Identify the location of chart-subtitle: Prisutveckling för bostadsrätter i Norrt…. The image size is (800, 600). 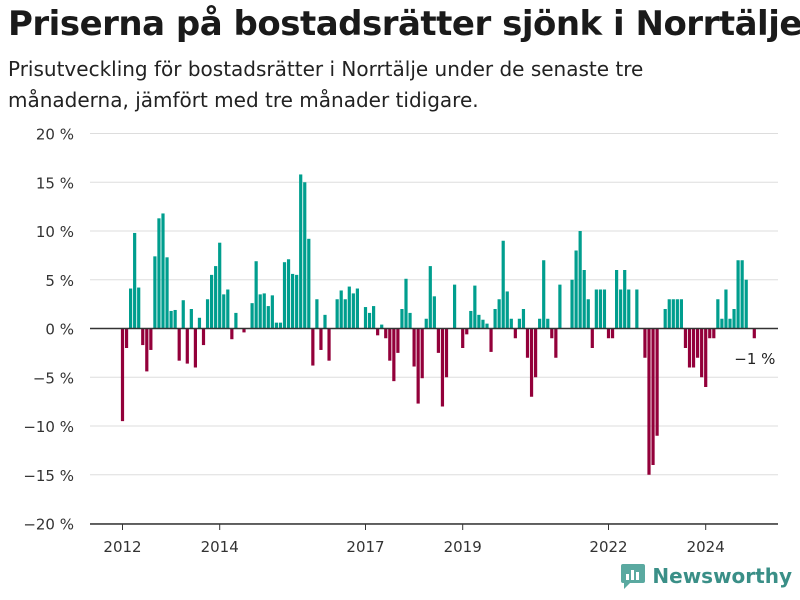
(326, 84).